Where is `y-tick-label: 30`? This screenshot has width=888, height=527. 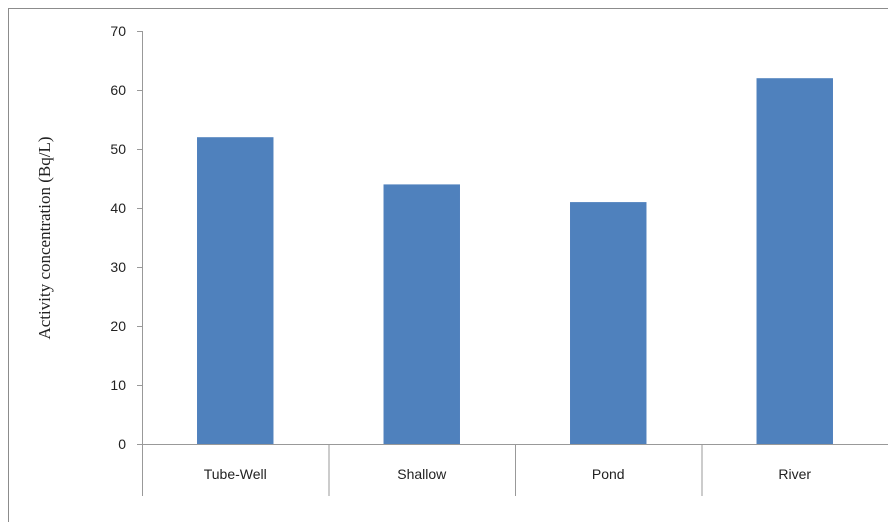
y-tick-label: 30 is located at coordinates (118, 267).